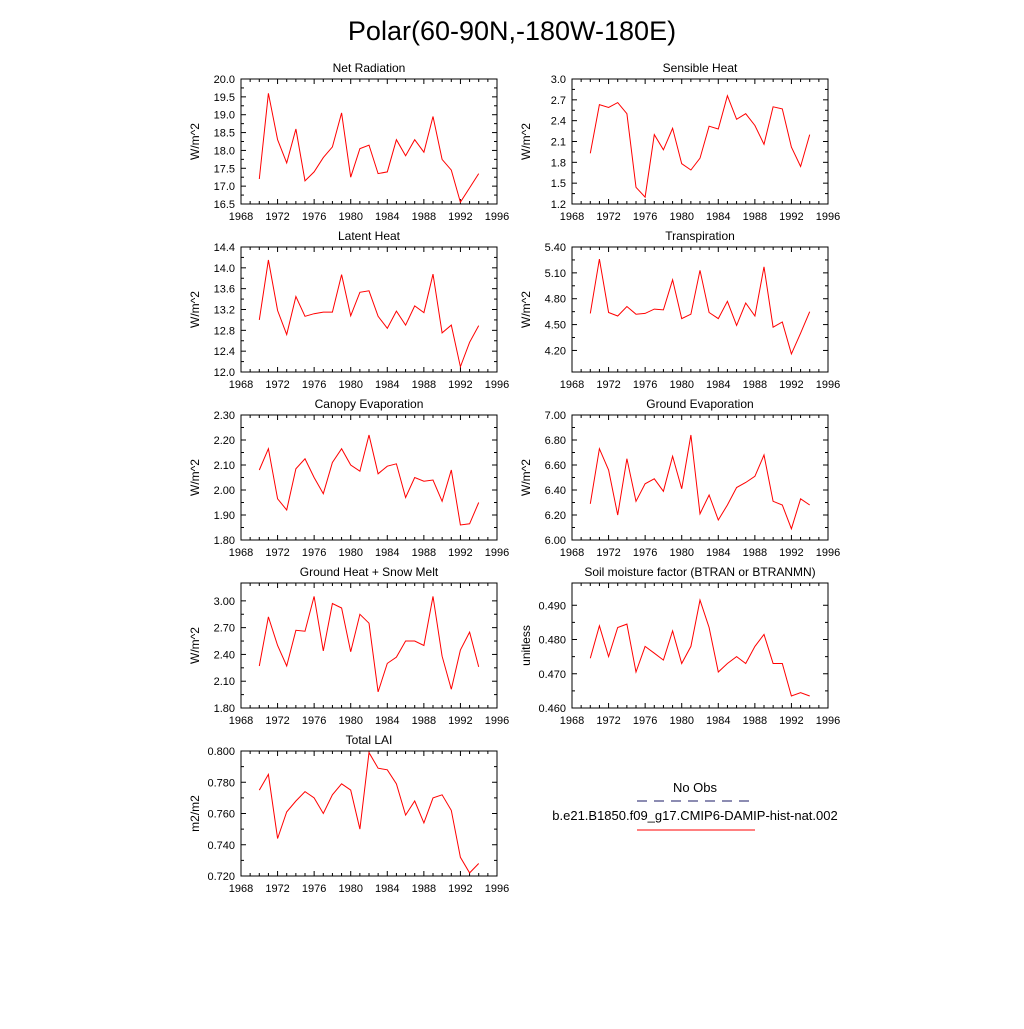 The image size is (1024, 1029). What do you see at coordinates (700, 68) in the screenshot?
I see `panel-title: Sensible Heat` at bounding box center [700, 68].